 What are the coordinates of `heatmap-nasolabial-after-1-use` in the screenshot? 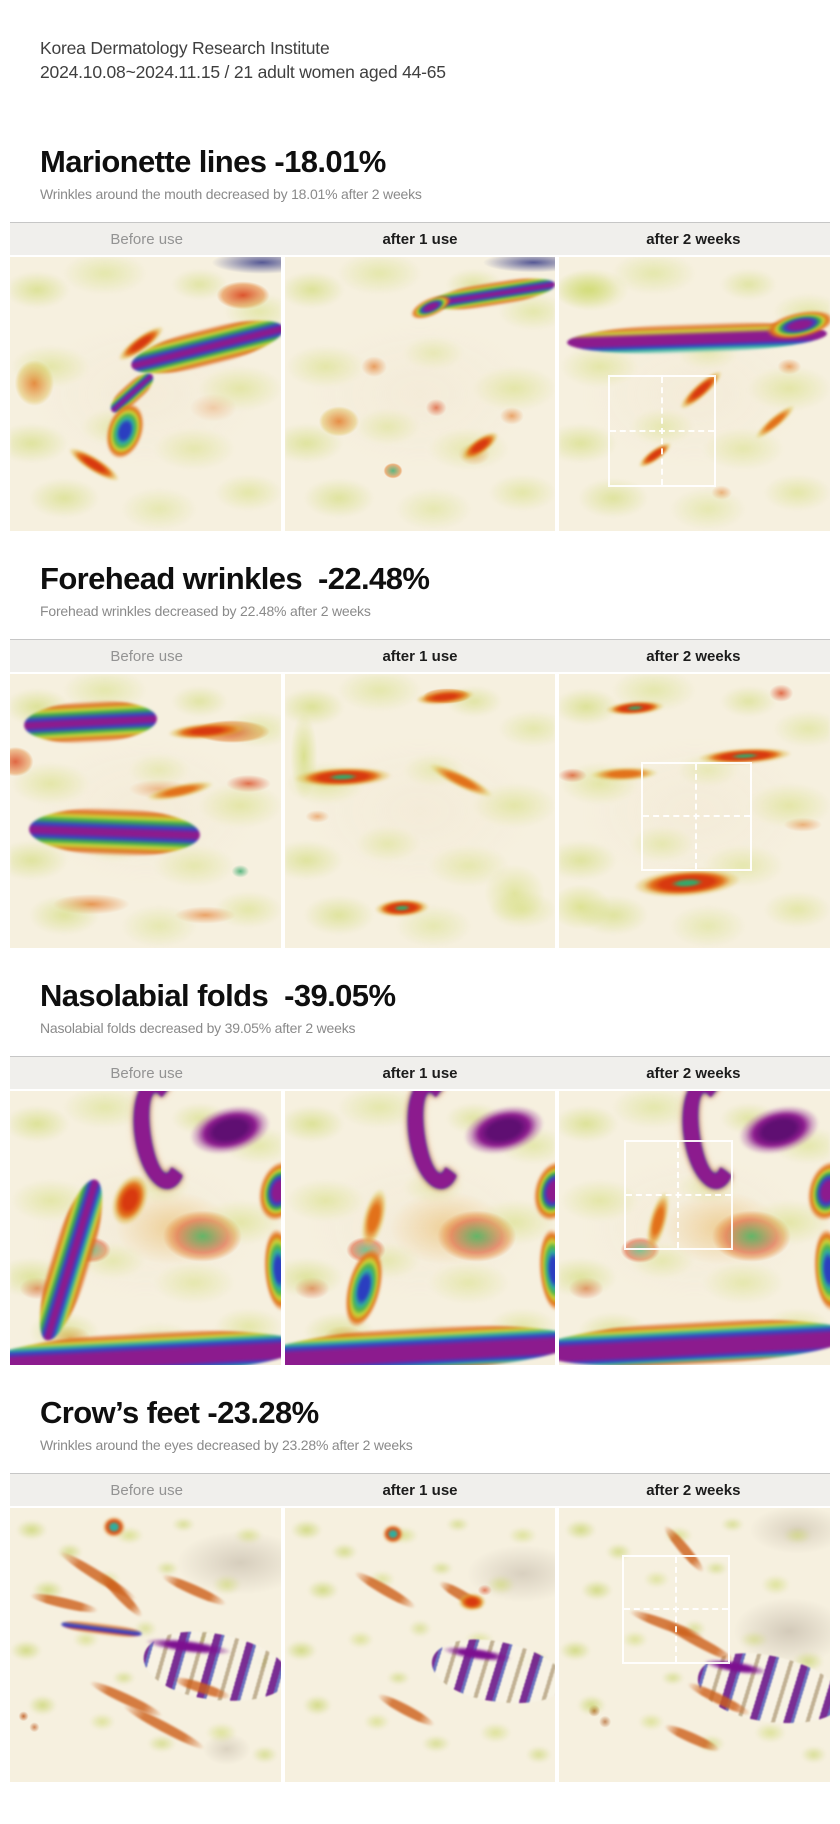 It's located at (420, 1228).